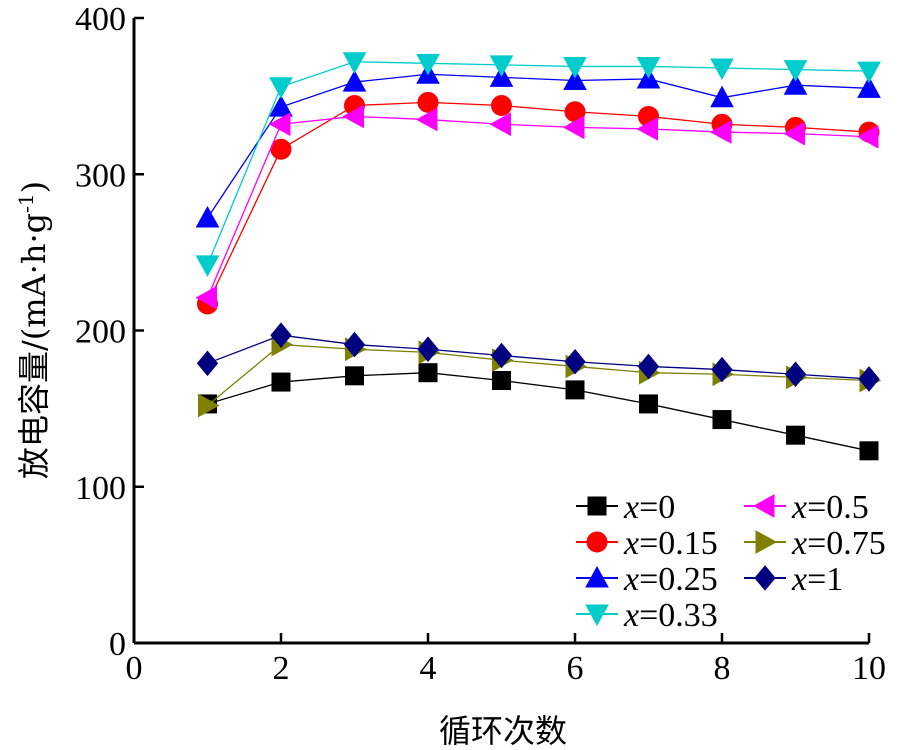 This screenshot has height=750, width=900. I want to click on y-tick-label: 300, so click(100, 175).